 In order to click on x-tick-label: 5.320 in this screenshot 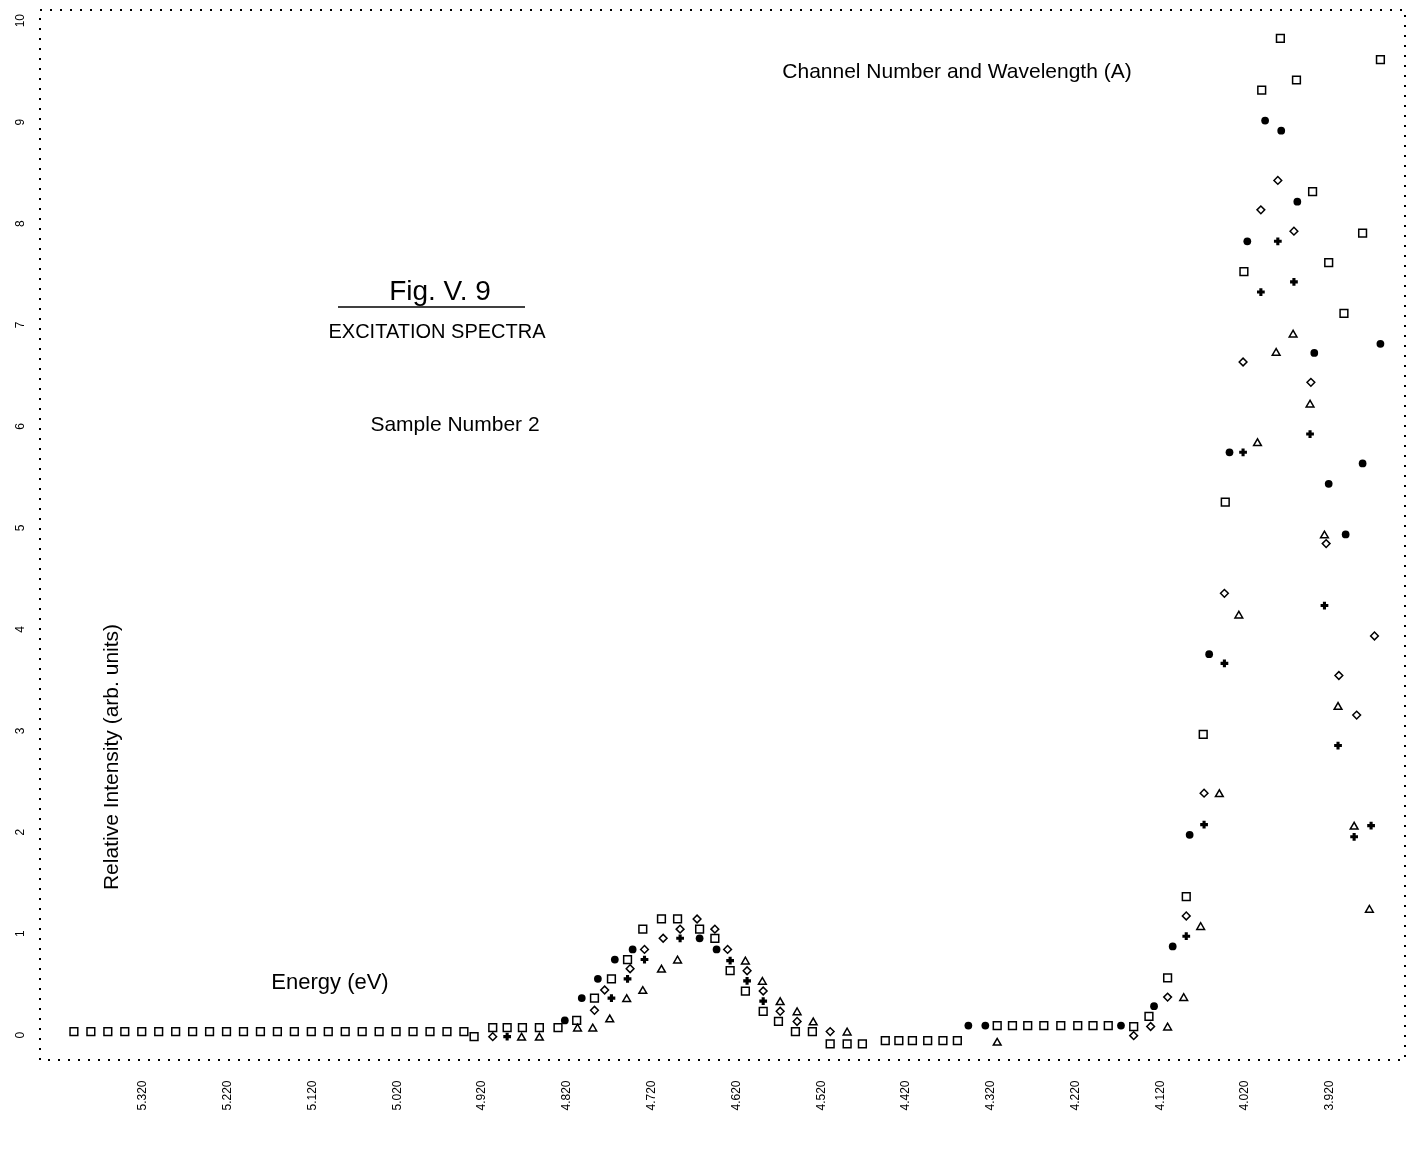, I will do `click(142, 1095)`.